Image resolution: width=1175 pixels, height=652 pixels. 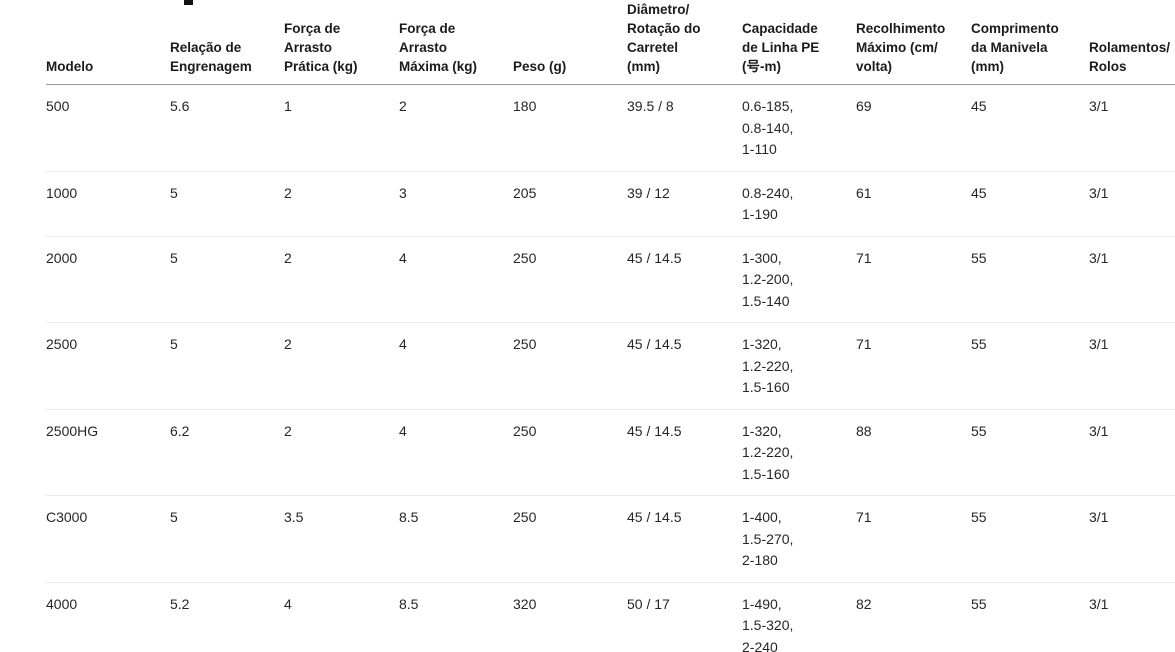 I want to click on capacity-line: 0.8-140,, so click(x=768, y=127).